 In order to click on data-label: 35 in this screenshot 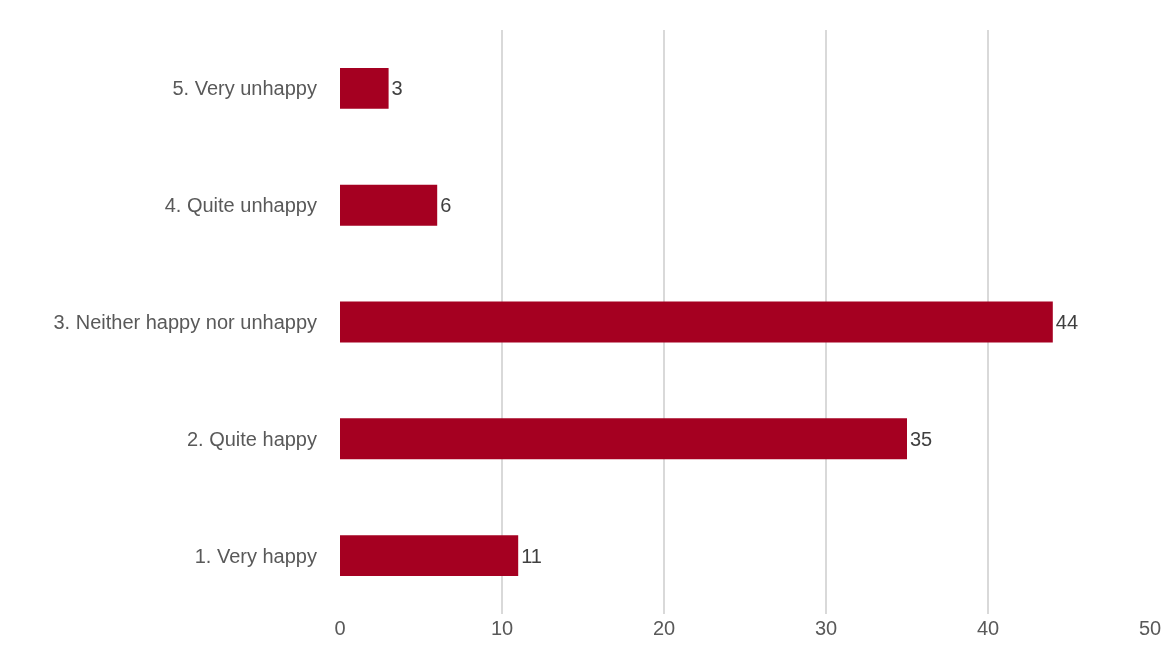, I will do `click(921, 438)`.